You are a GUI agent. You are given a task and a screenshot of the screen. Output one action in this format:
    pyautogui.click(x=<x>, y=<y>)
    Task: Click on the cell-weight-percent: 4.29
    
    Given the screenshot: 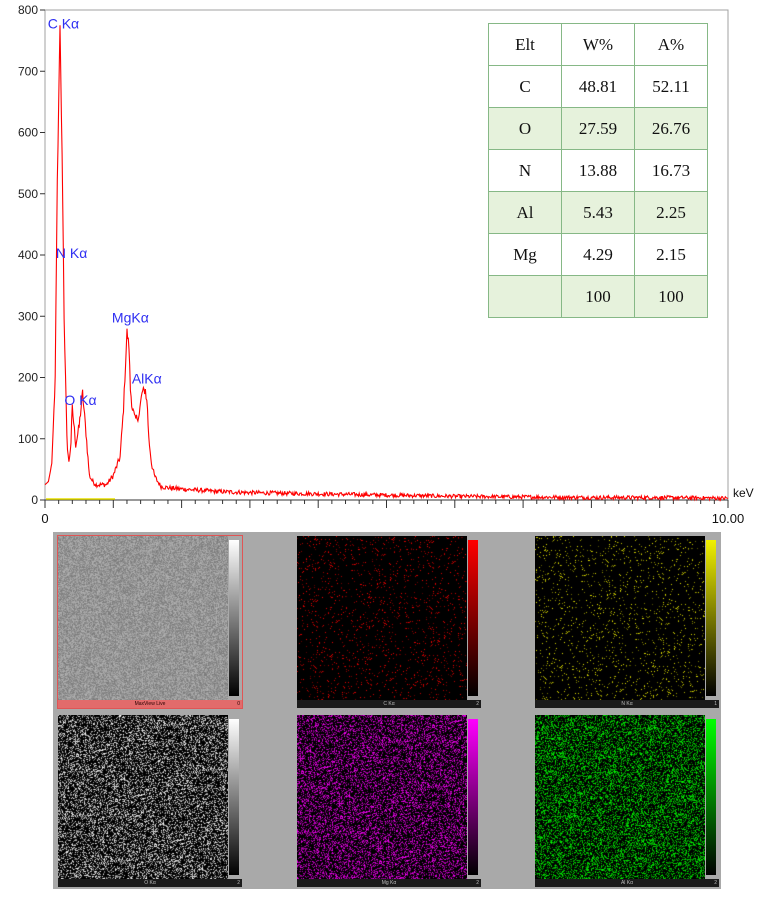 What is the action you would take?
    pyautogui.click(x=598, y=254)
    